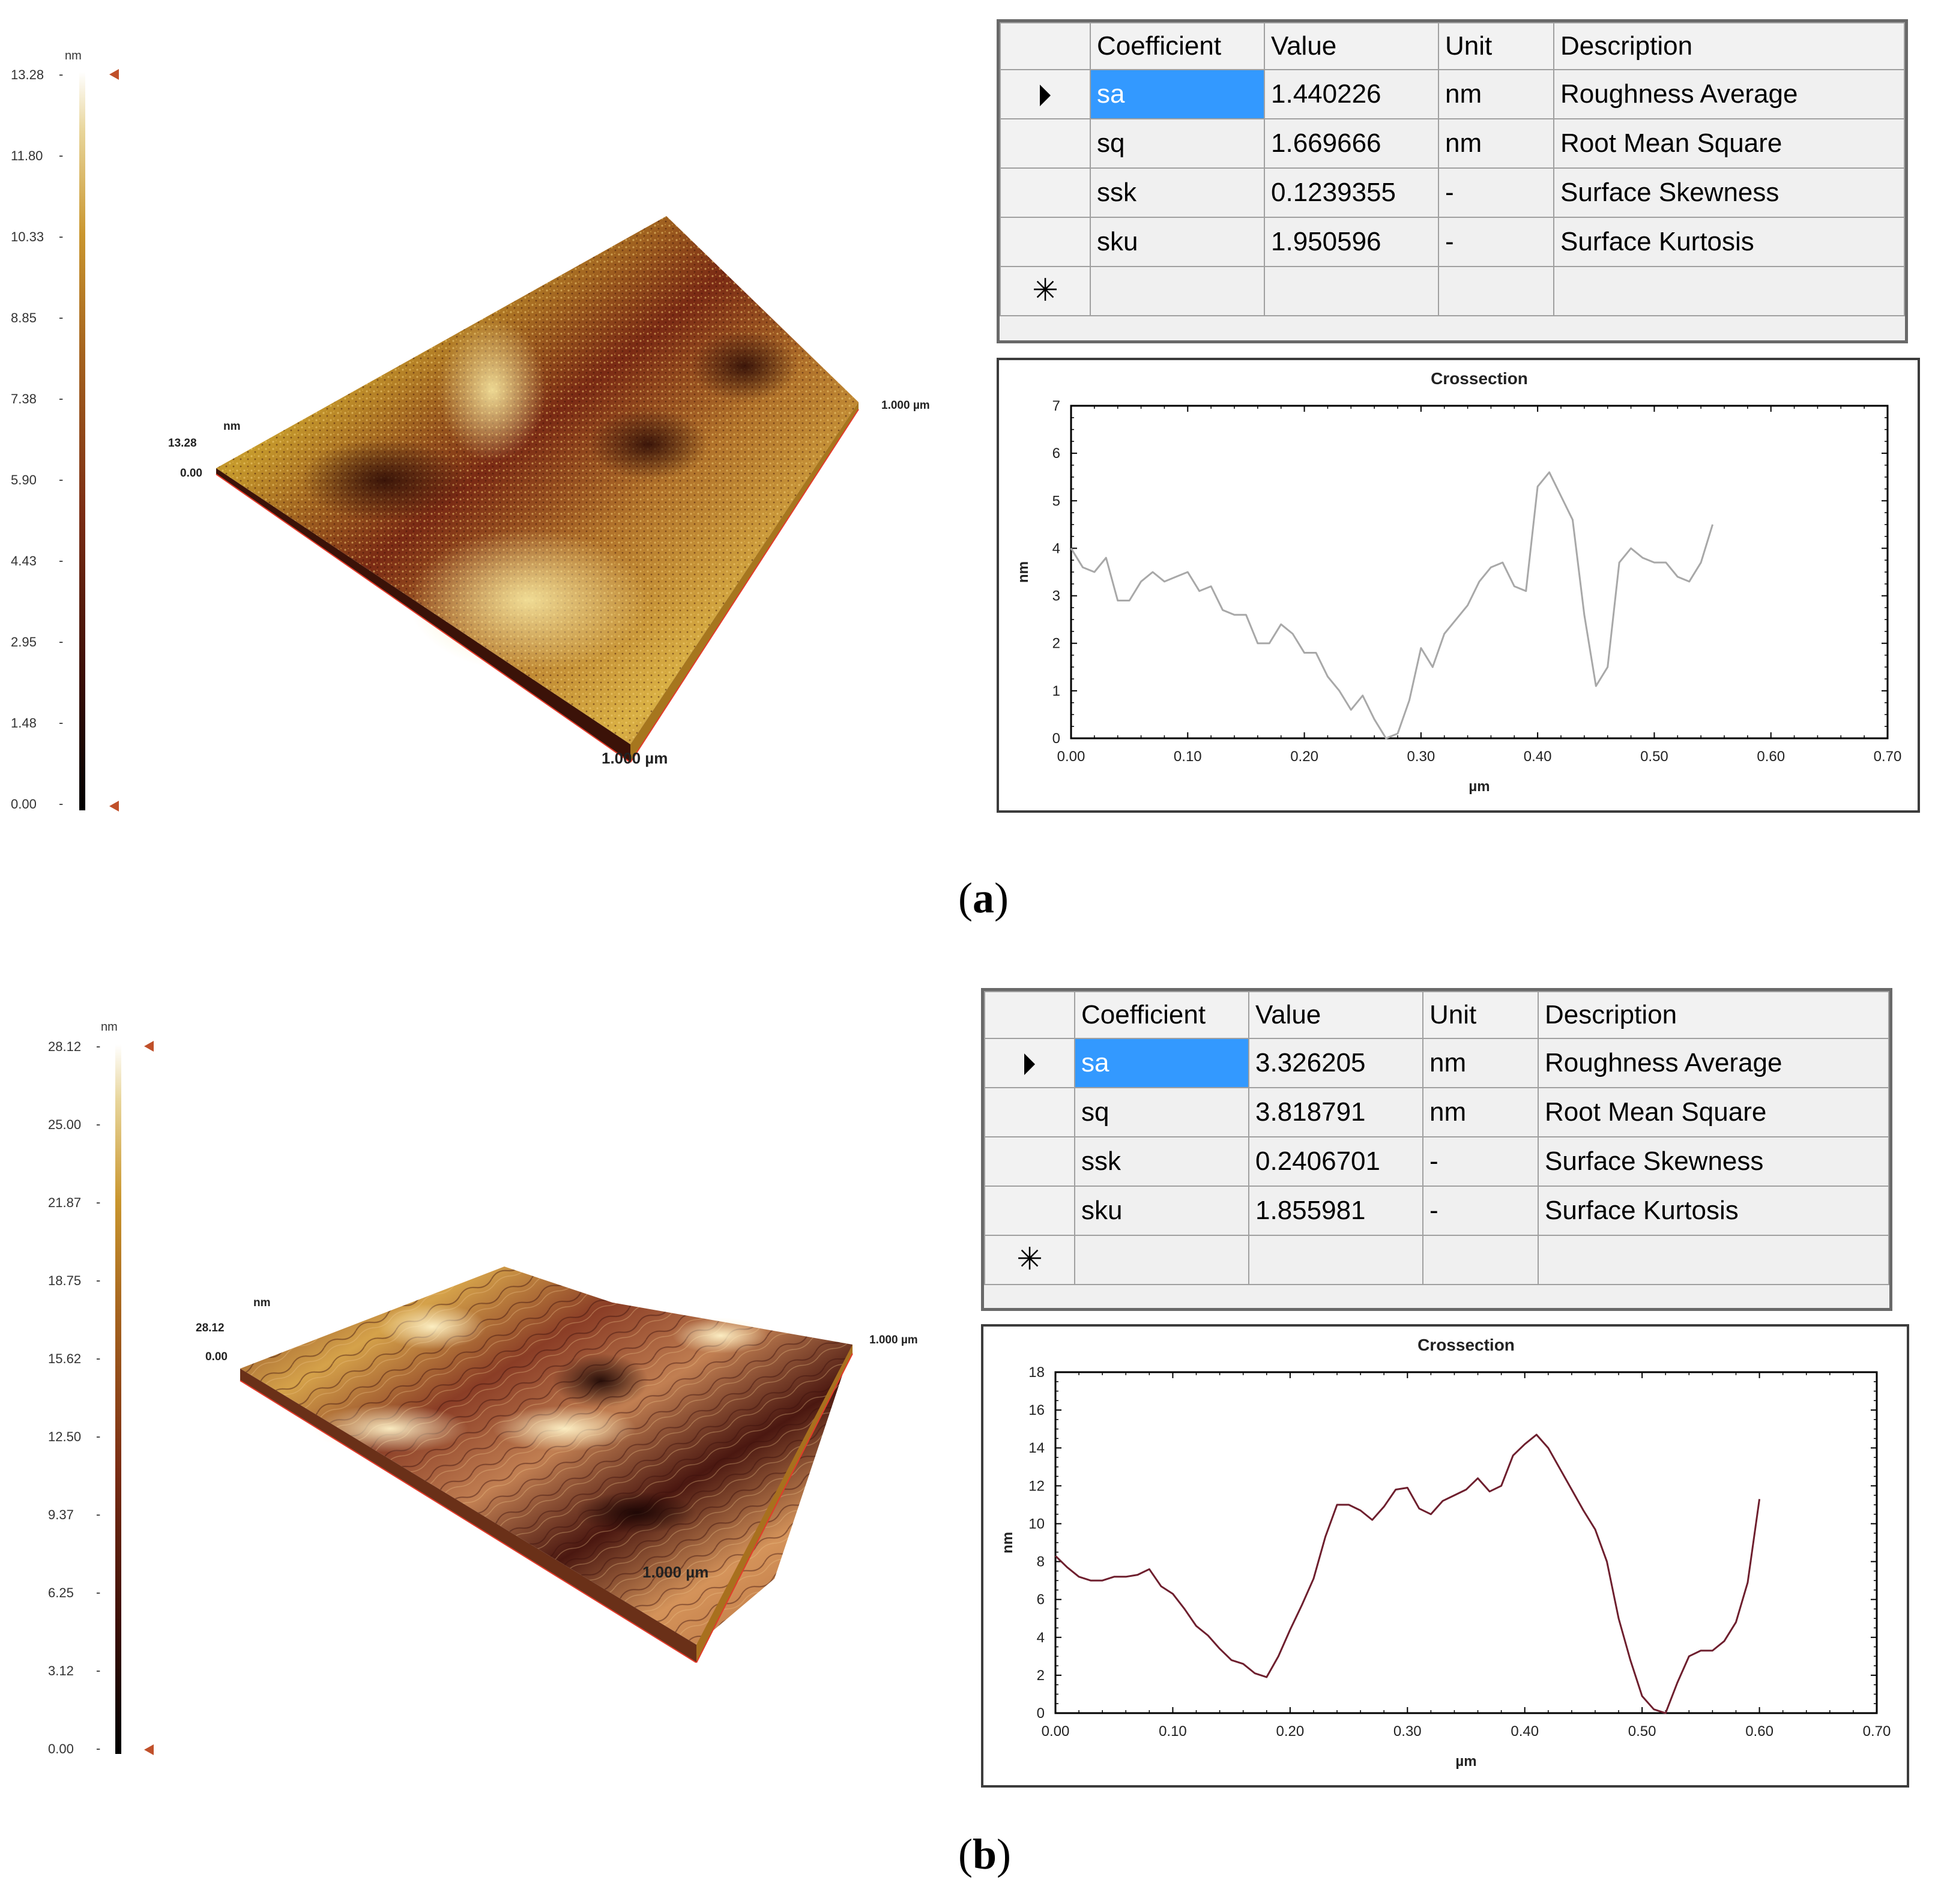  I want to click on table-row: sa 1.440226 nm Roughness Average, so click(1452, 94).